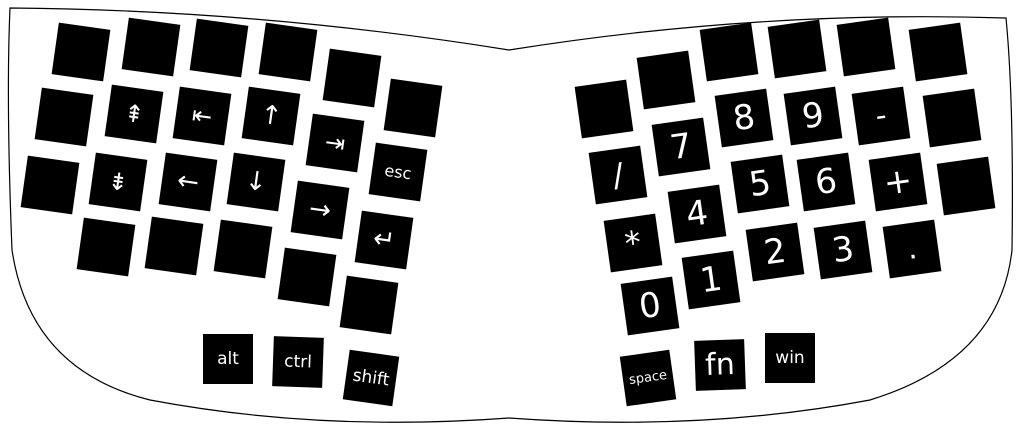  What do you see at coordinates (371, 378) in the screenshot?
I see `key-shift: shift` at bounding box center [371, 378].